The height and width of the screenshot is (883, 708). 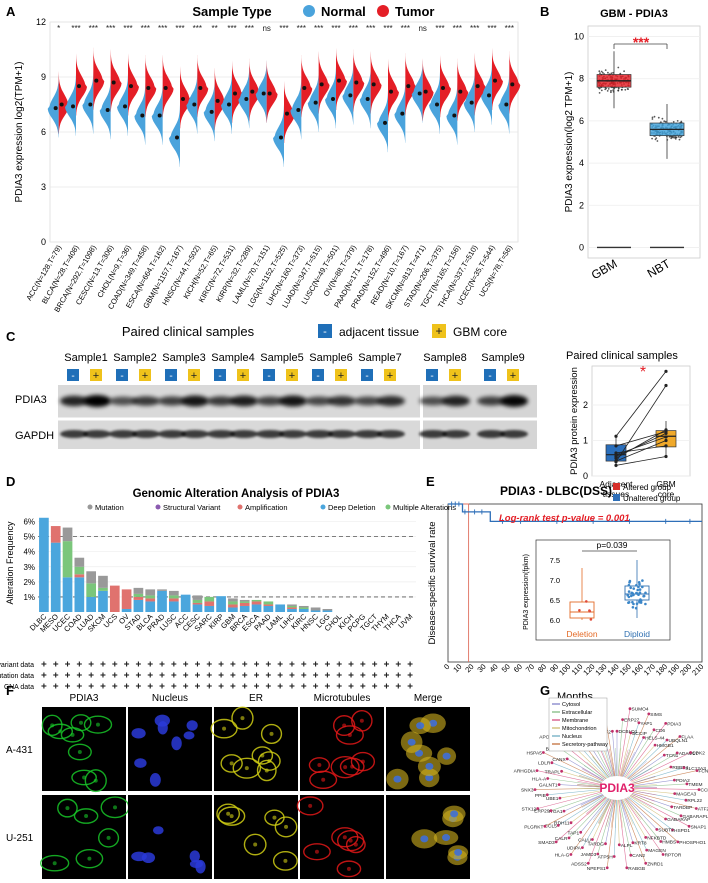 I want to click on panel-b-x-labels: GBM NBT, so click(x=631, y=269).